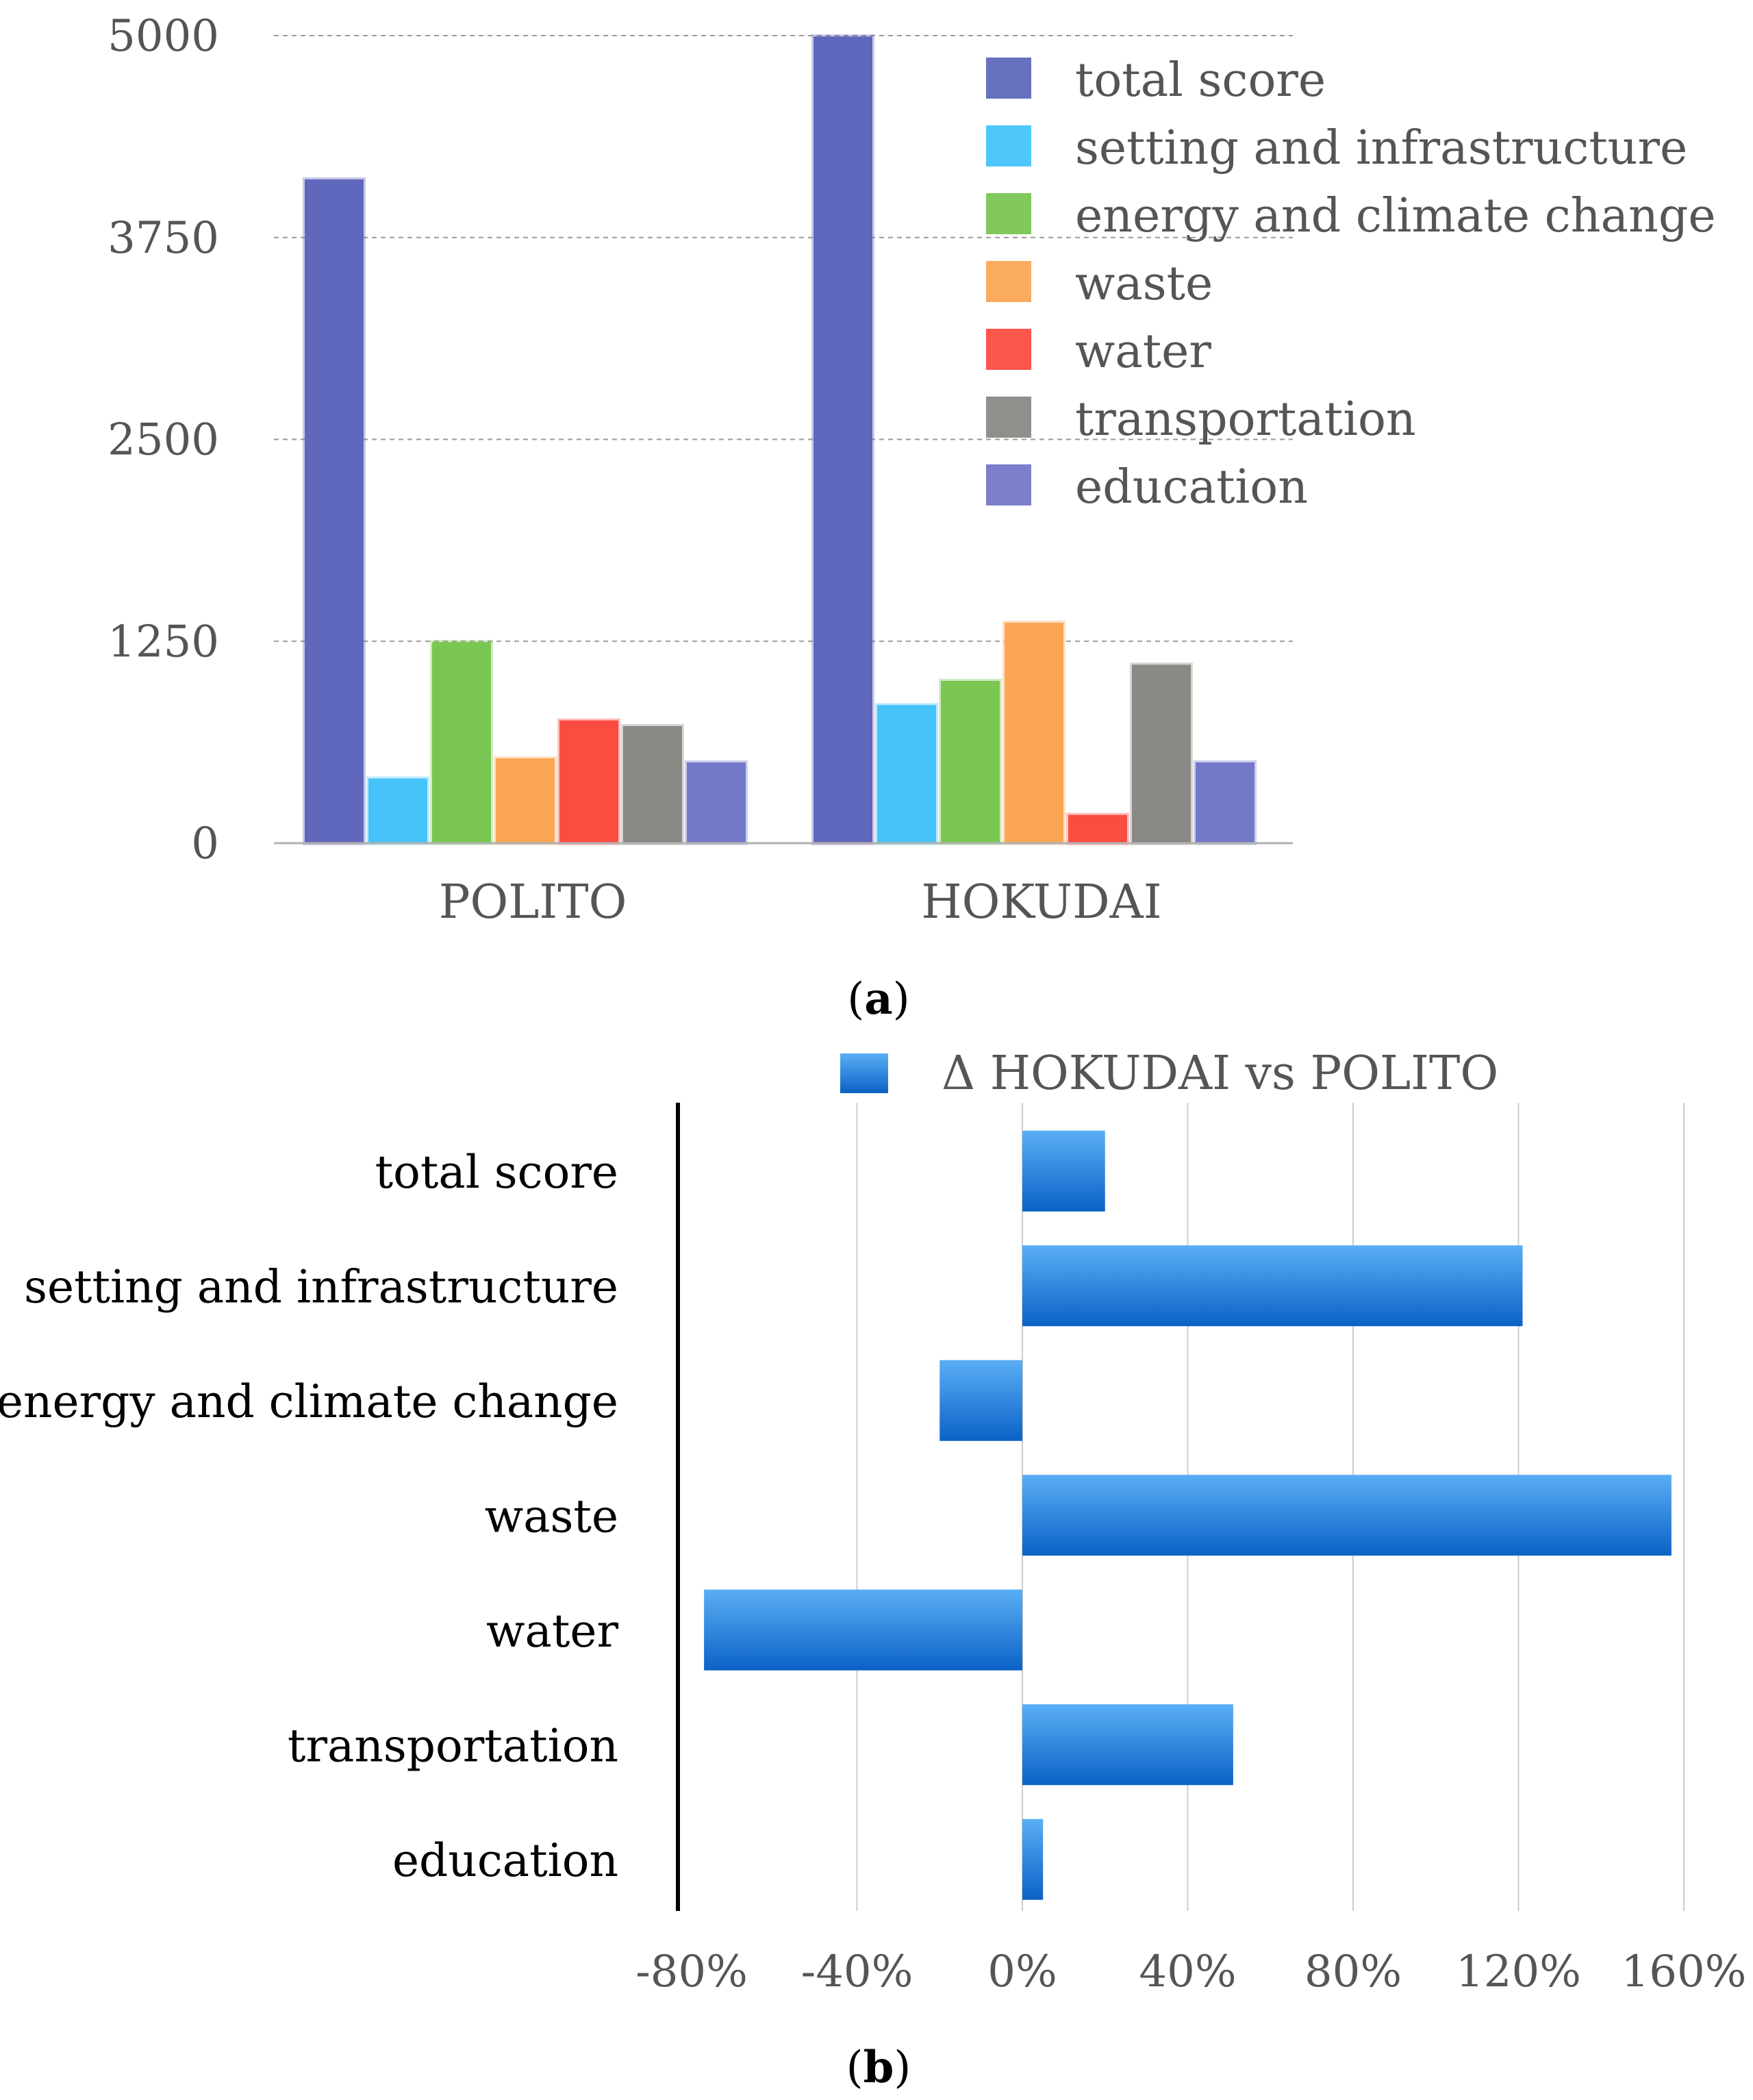 The width and height of the screenshot is (1753, 2100). Describe the element at coordinates (1518, 1972) in the screenshot. I see `chart-b-x-tick-label: 120%` at that location.